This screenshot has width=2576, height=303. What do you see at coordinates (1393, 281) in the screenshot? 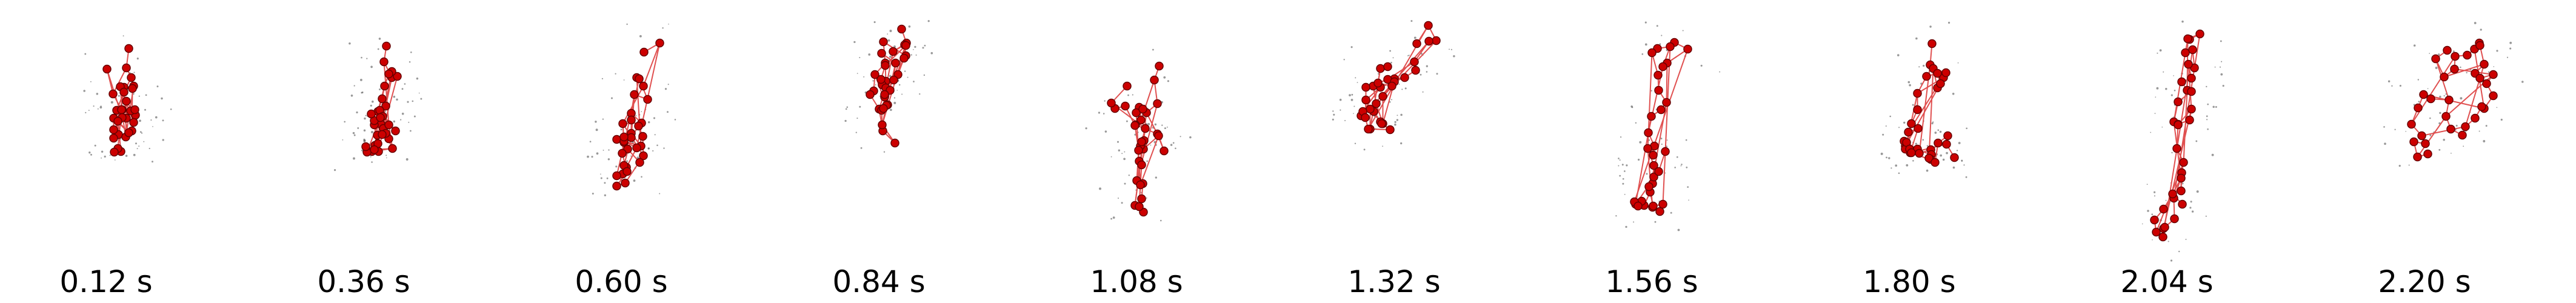
I see `frame-label: 1.32 s` at bounding box center [1393, 281].